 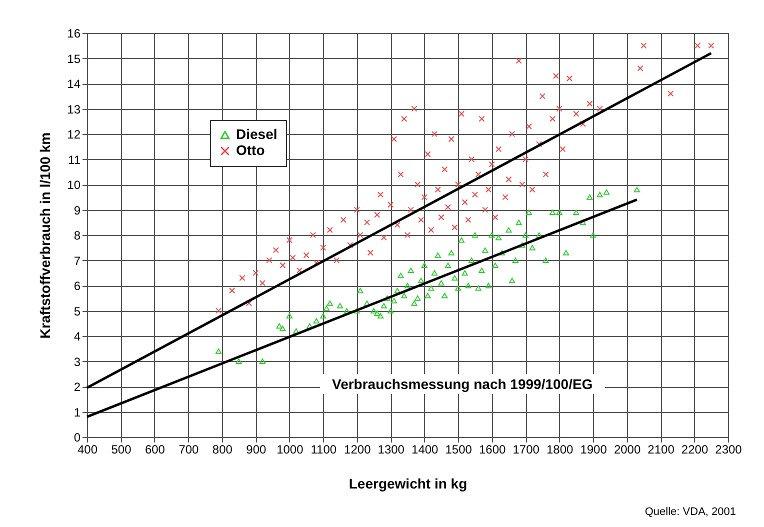 What do you see at coordinates (74, 185) in the screenshot?
I see `y-tick-label: 10` at bounding box center [74, 185].